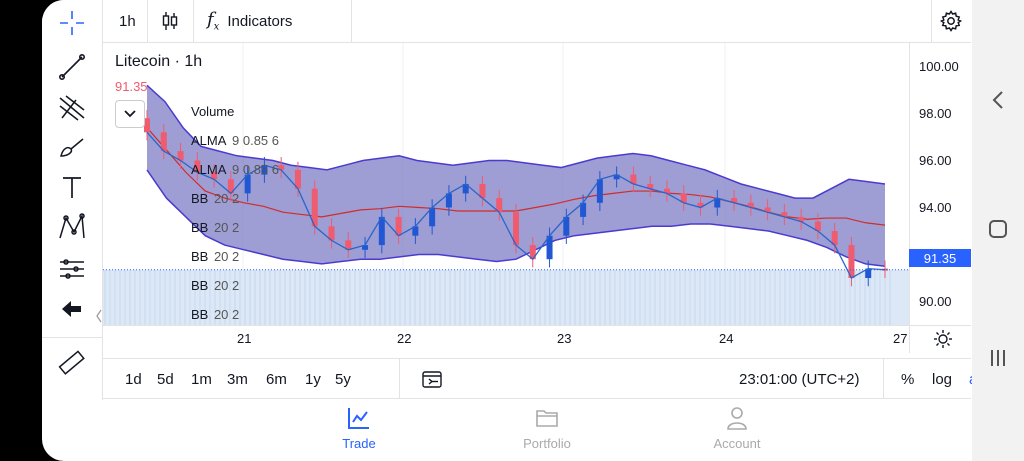 This screenshot has width=1024, height=461. I want to click on settings-button, so click(951, 21).